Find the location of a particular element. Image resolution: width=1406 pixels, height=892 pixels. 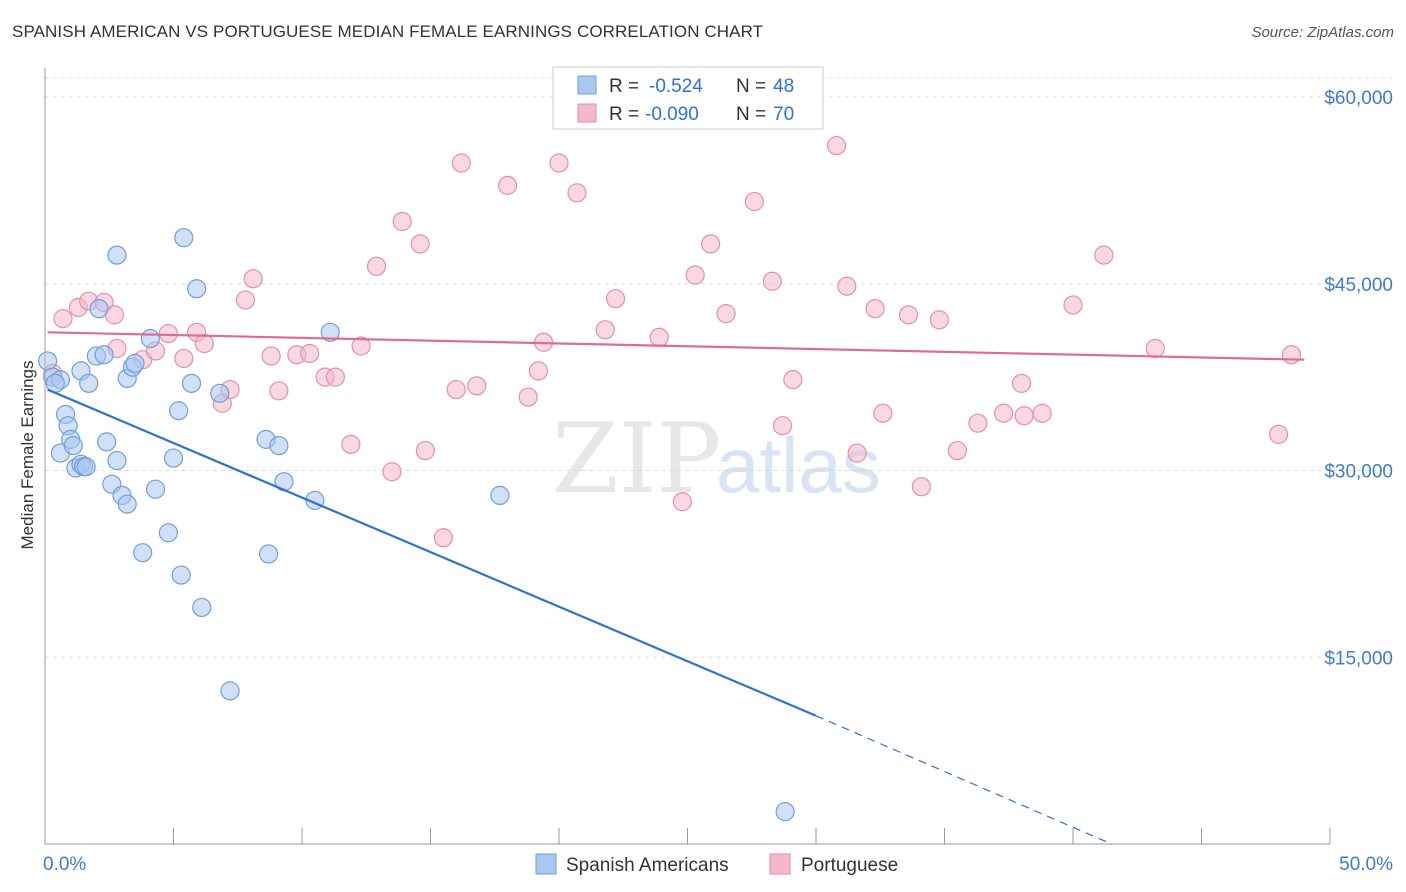

stats-r-label-spanish: R = is located at coordinates (624, 86).